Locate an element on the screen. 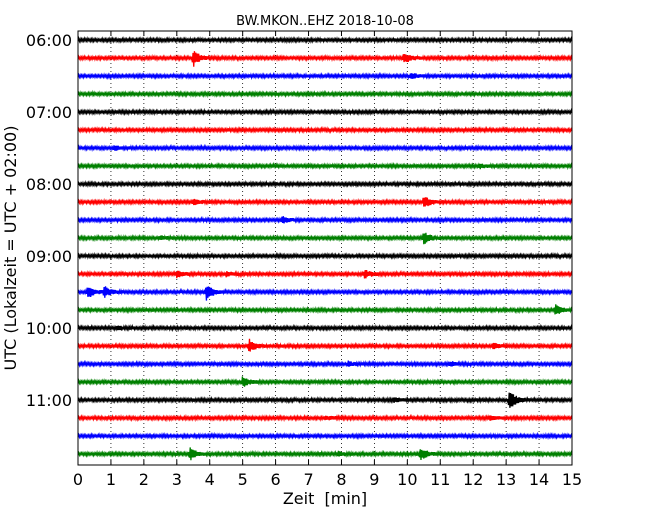 Image resolution: width=650 pixels, height=520 pixels. trace-08:00 is located at coordinates (325, 184).